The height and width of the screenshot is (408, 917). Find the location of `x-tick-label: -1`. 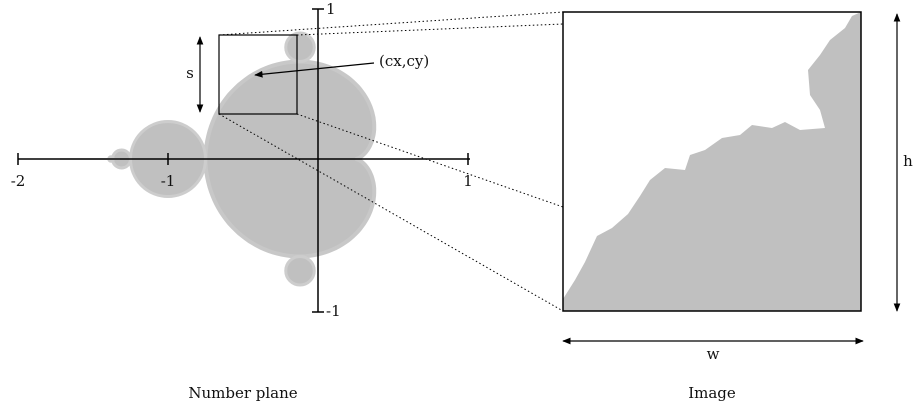

x-tick-label: -1 is located at coordinates (168, 181).